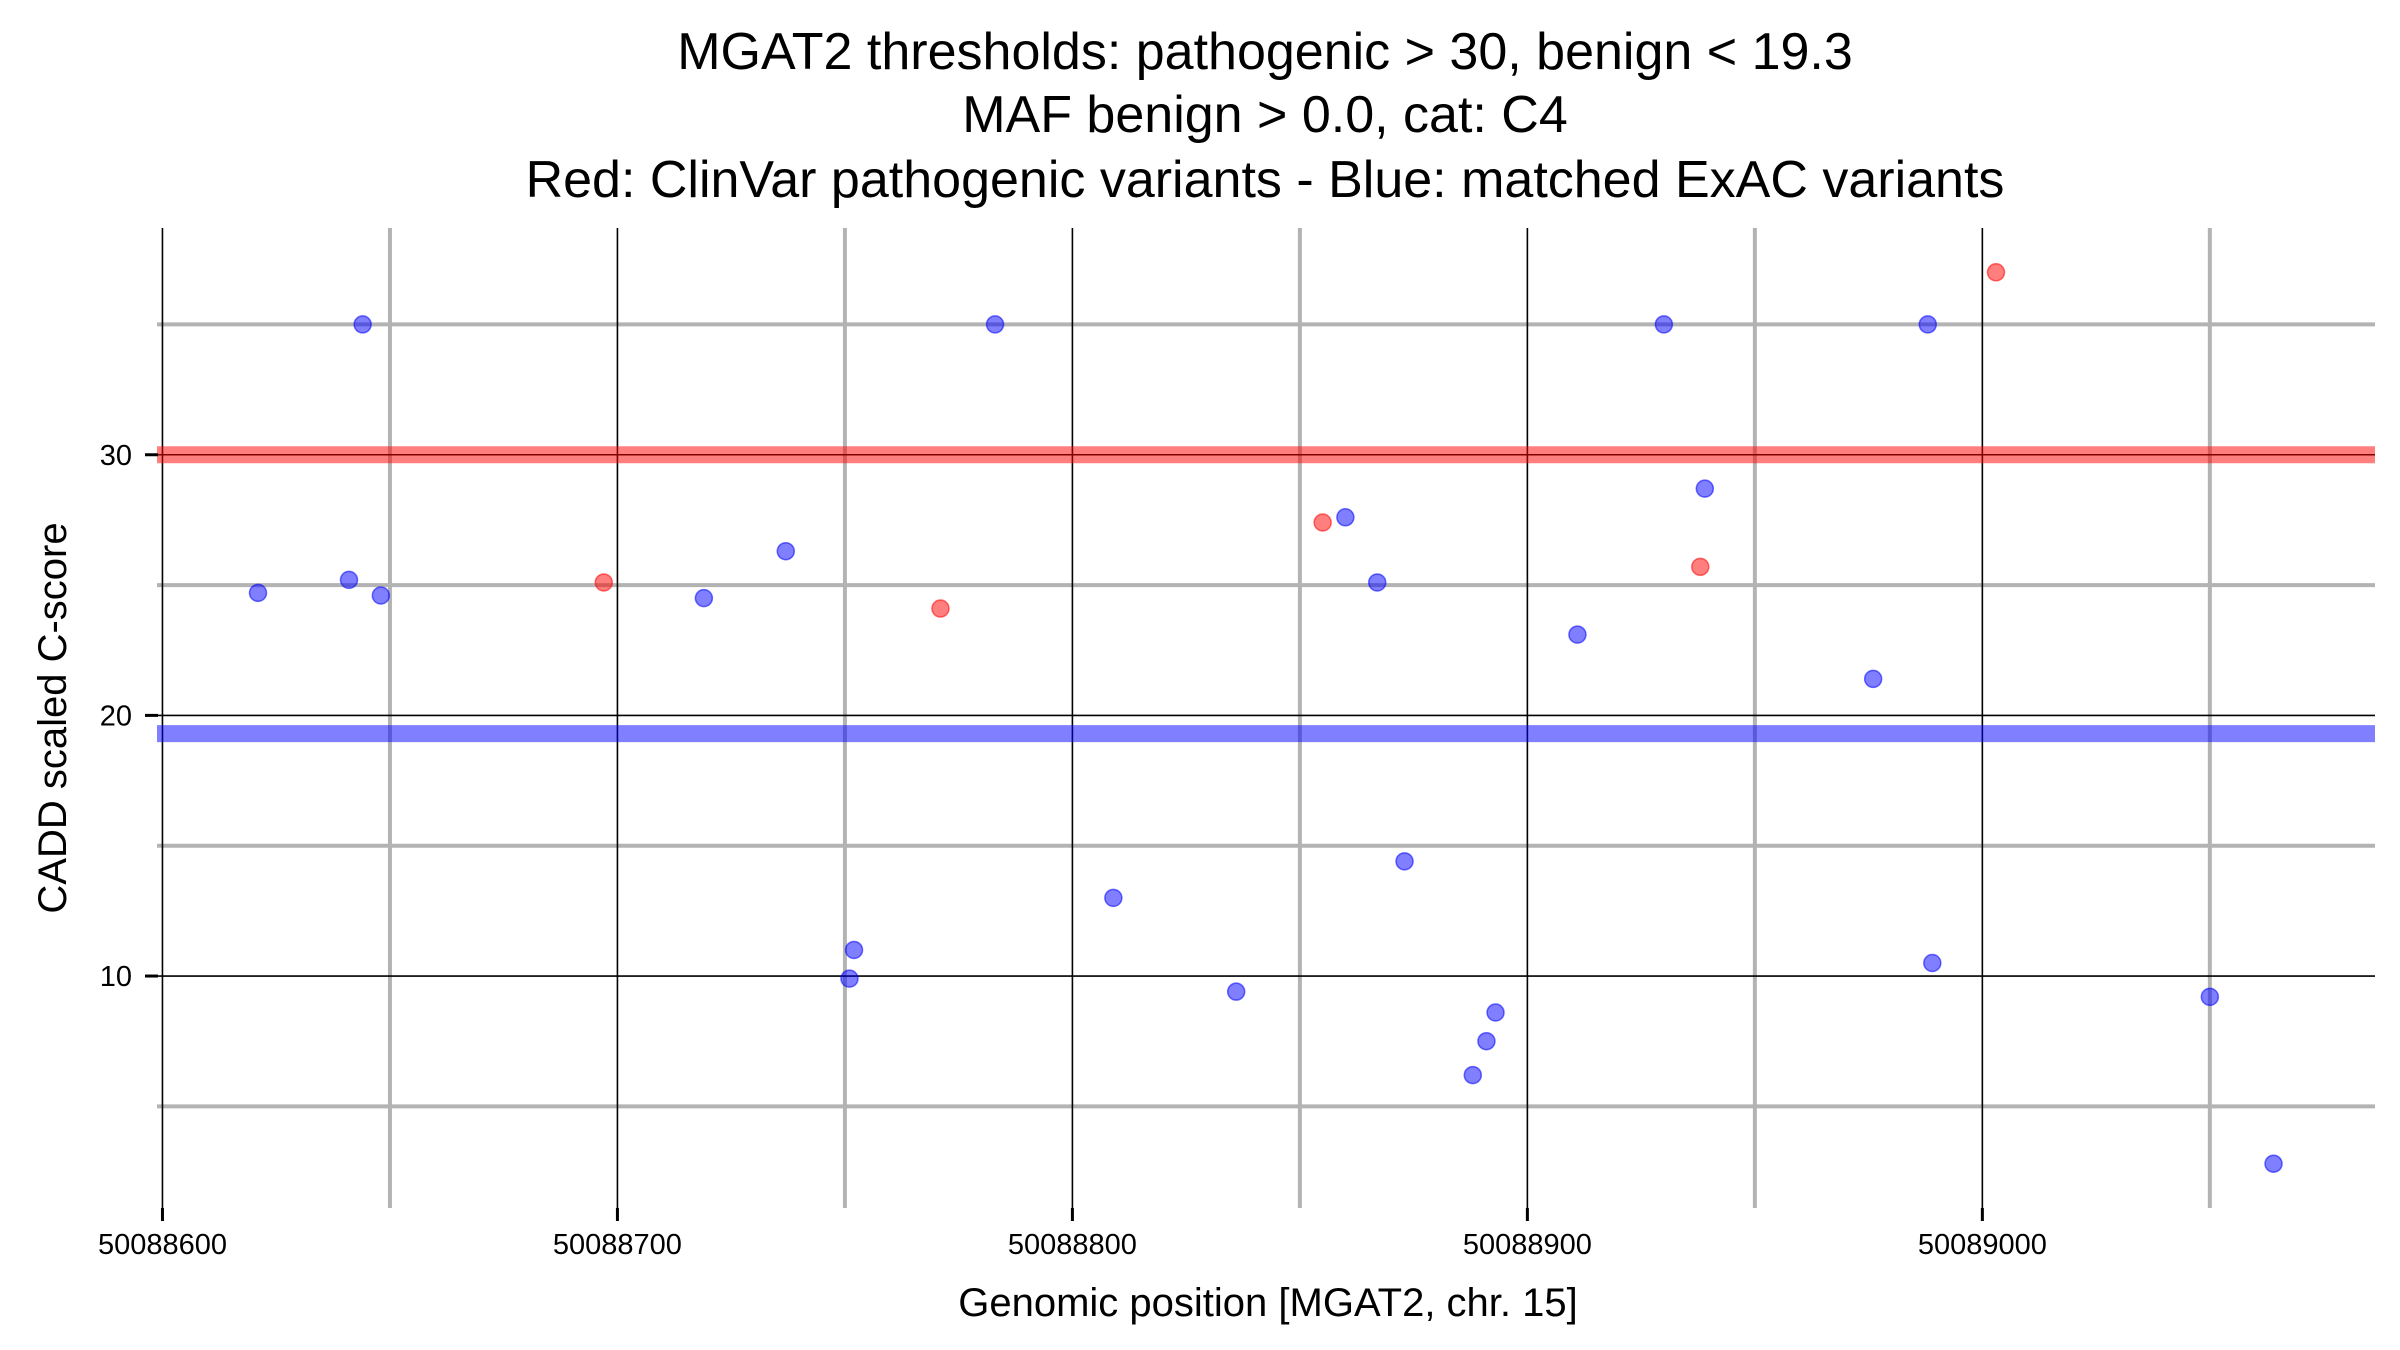  Describe the element at coordinates (162, 1245) in the screenshot. I see `x-tick-label: 50088600` at that location.